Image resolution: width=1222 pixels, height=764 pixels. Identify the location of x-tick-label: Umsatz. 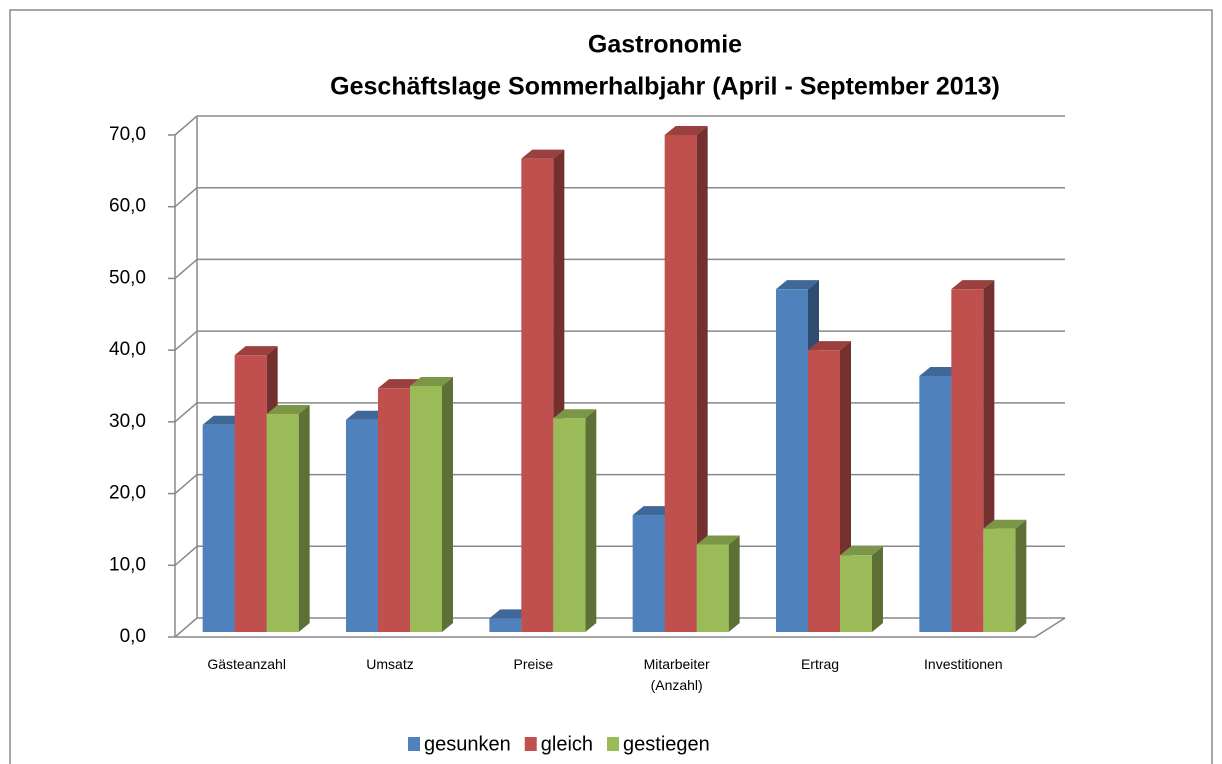
(390, 664).